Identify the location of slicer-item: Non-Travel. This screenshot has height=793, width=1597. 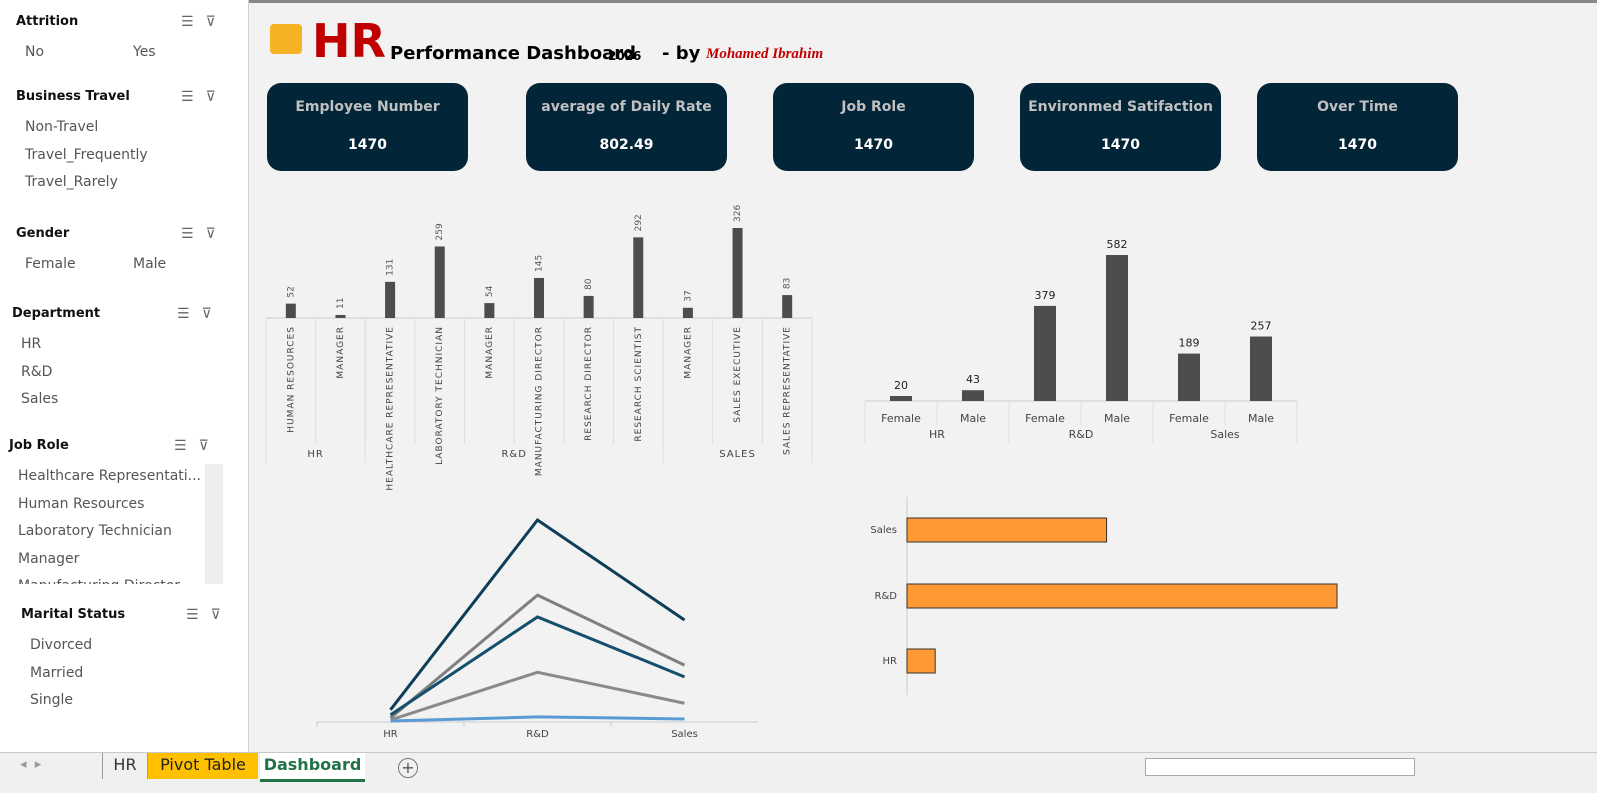
(62, 127).